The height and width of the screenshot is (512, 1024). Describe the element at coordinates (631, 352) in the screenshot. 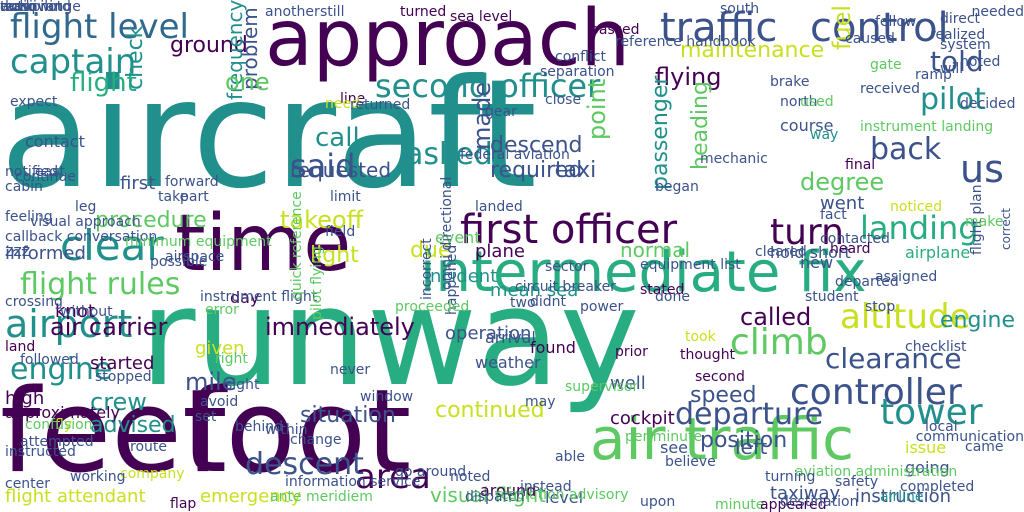

I see `cloud-word: prior` at that location.